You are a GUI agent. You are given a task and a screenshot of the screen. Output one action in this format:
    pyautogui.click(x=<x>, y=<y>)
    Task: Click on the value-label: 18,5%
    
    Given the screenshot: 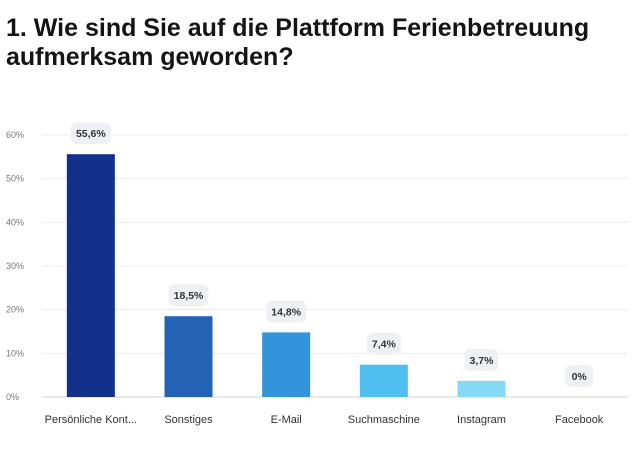 What is the action you would take?
    pyautogui.click(x=189, y=296)
    